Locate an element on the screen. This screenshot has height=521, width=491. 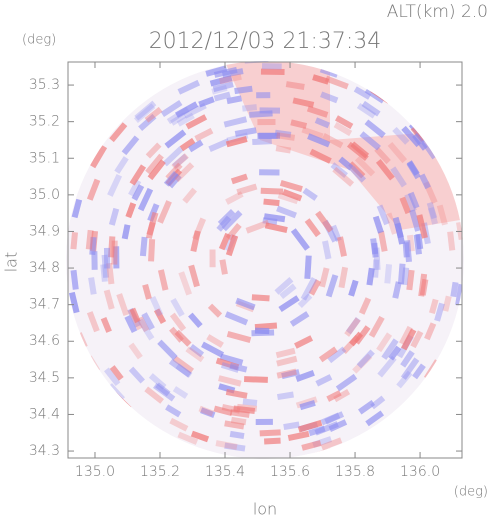
y-tick-label: 35.2 is located at coordinates (44, 122).